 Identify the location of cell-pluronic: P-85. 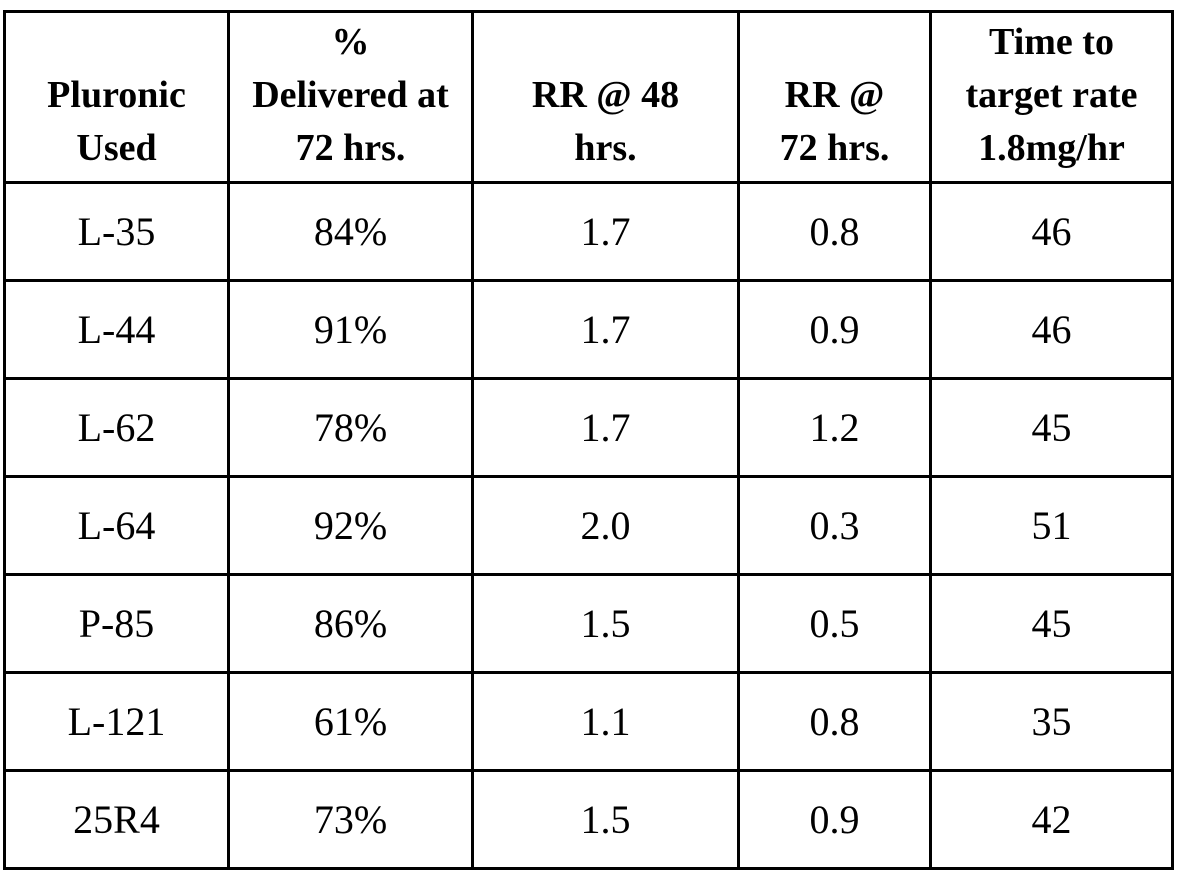
(117, 624).